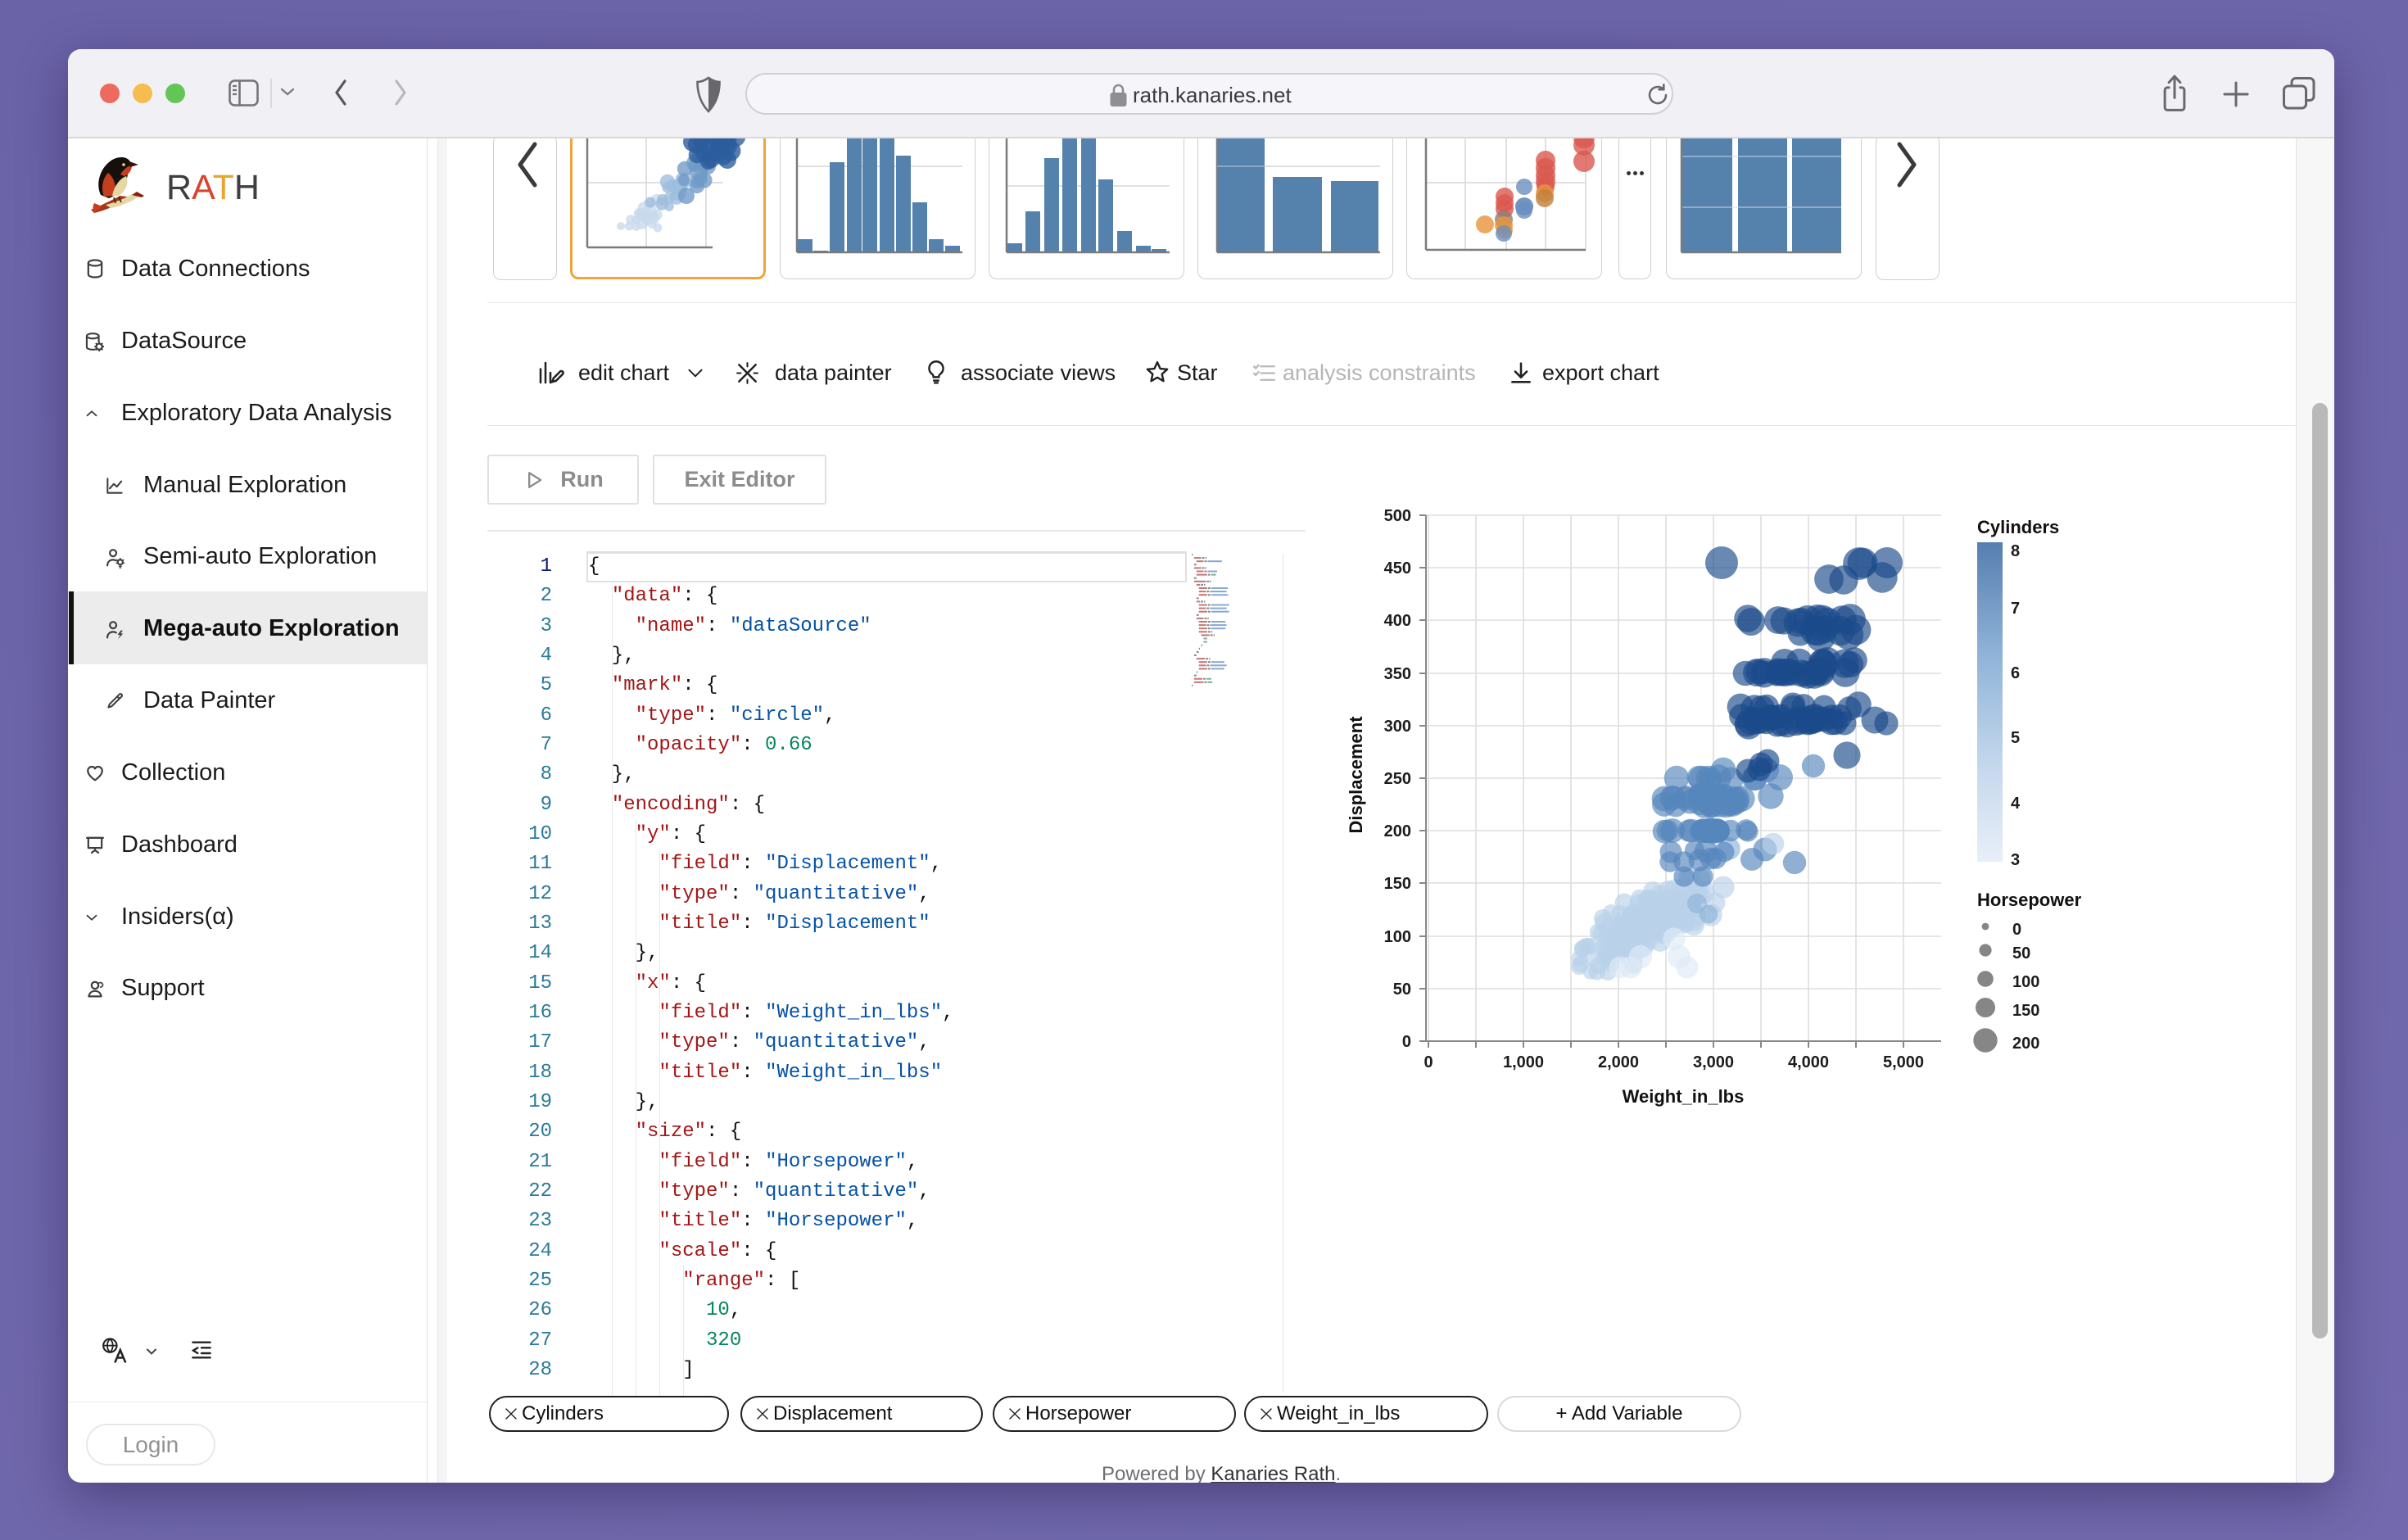  What do you see at coordinates (2015, 673) in the screenshot?
I see `svg-text: 6` at bounding box center [2015, 673].